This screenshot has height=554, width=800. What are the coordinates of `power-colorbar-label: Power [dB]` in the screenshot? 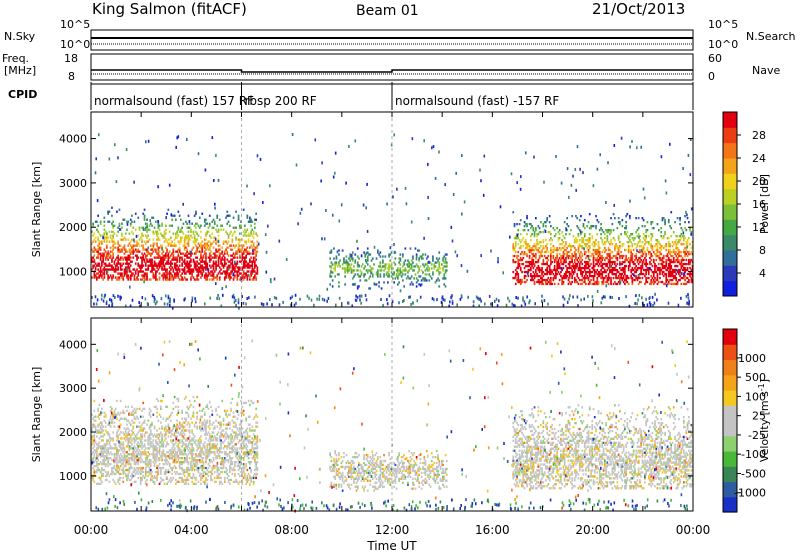 It's located at (764, 204).